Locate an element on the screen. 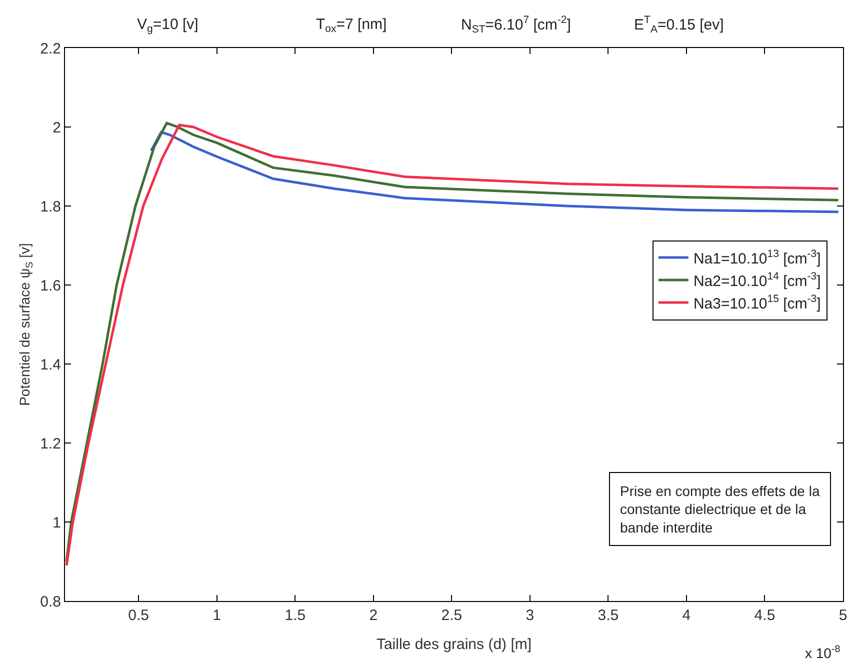 Image resolution: width=858 pixels, height=663 pixels. x-tick-label: 4.5 is located at coordinates (765, 615).